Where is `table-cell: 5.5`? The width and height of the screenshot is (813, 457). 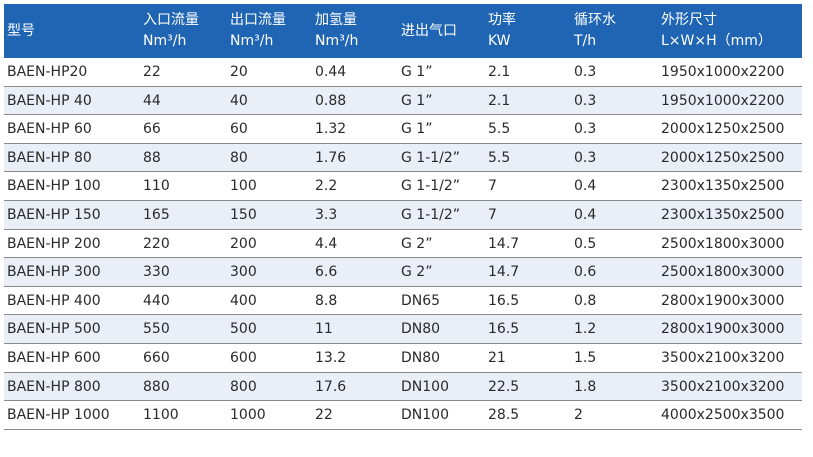
table-cell: 5.5 is located at coordinates (499, 129).